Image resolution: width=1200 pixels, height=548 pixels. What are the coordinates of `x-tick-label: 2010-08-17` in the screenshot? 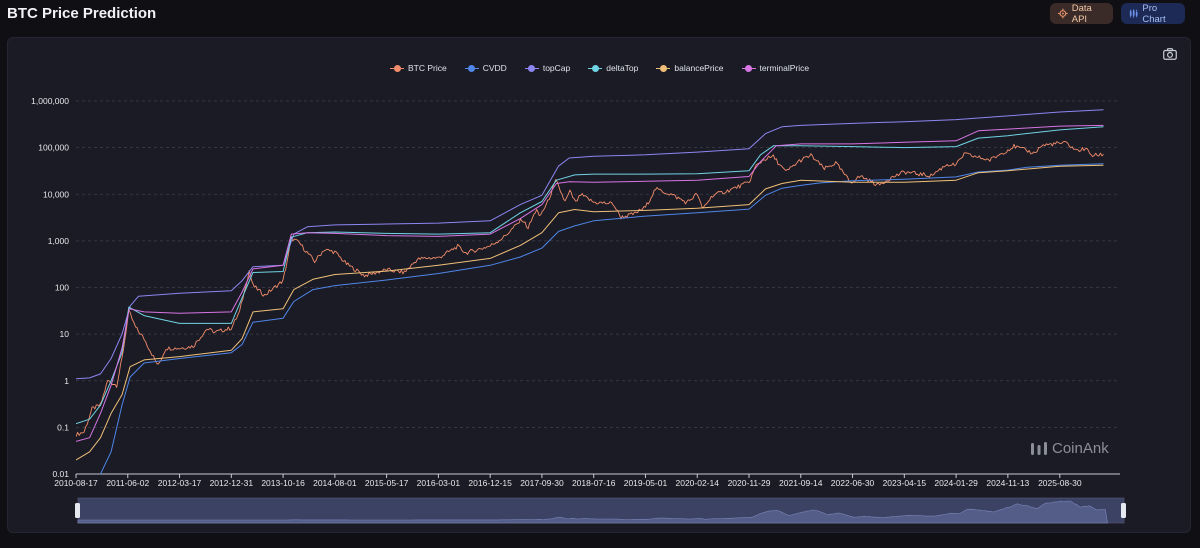 It's located at (76, 483).